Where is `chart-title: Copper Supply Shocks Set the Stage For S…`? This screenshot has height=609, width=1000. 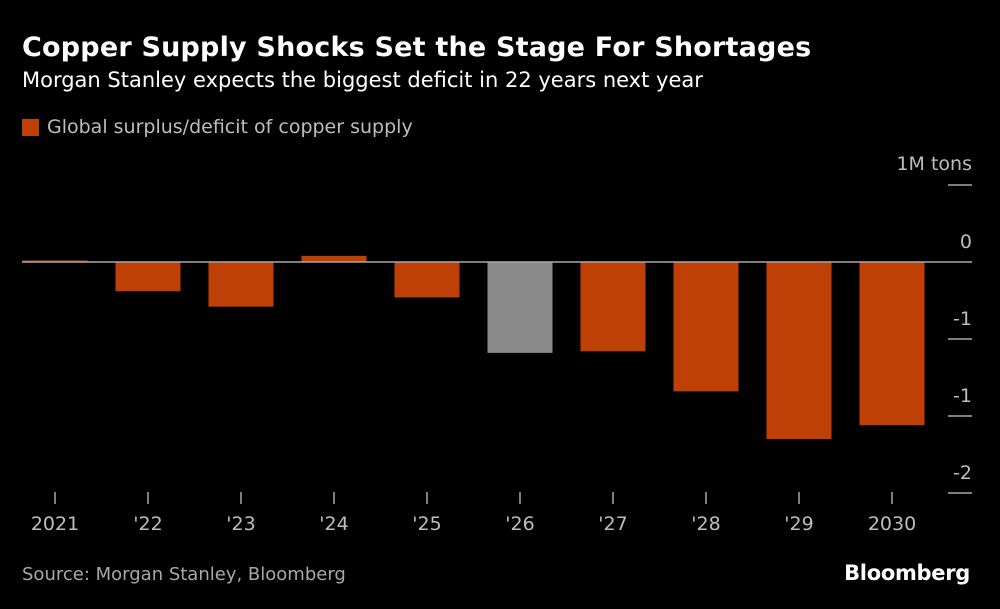 chart-title: Copper Supply Shocks Set the Stage For S… is located at coordinates (417, 47).